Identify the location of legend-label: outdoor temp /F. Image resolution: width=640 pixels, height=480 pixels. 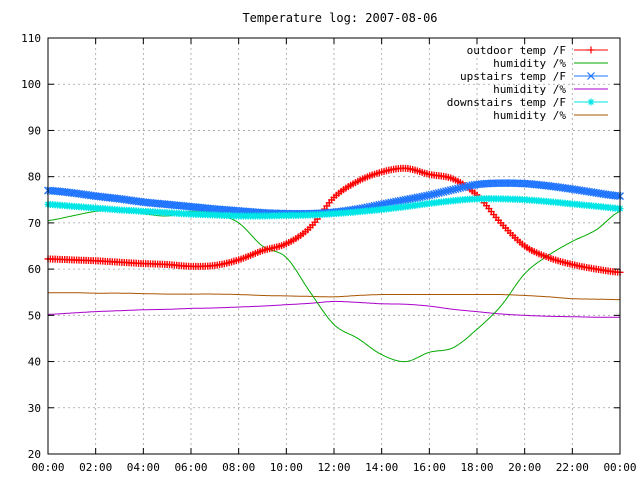
(516, 50).